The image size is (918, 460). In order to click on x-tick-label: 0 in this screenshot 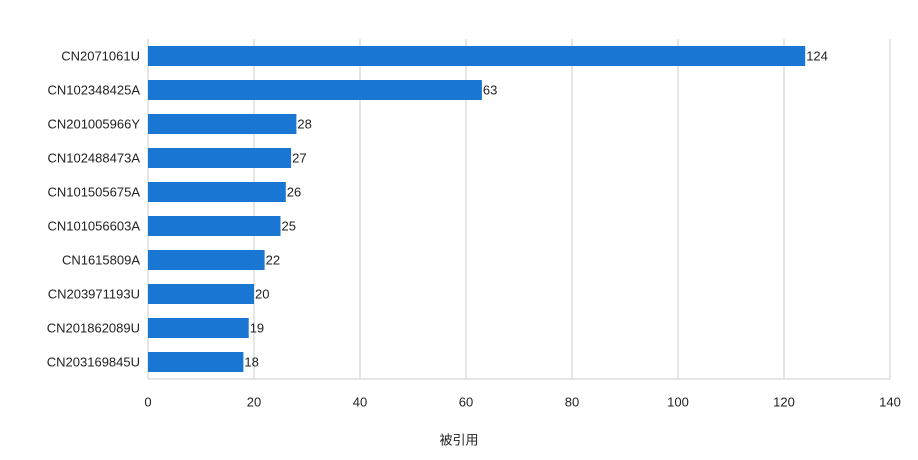, I will do `click(147, 401)`.